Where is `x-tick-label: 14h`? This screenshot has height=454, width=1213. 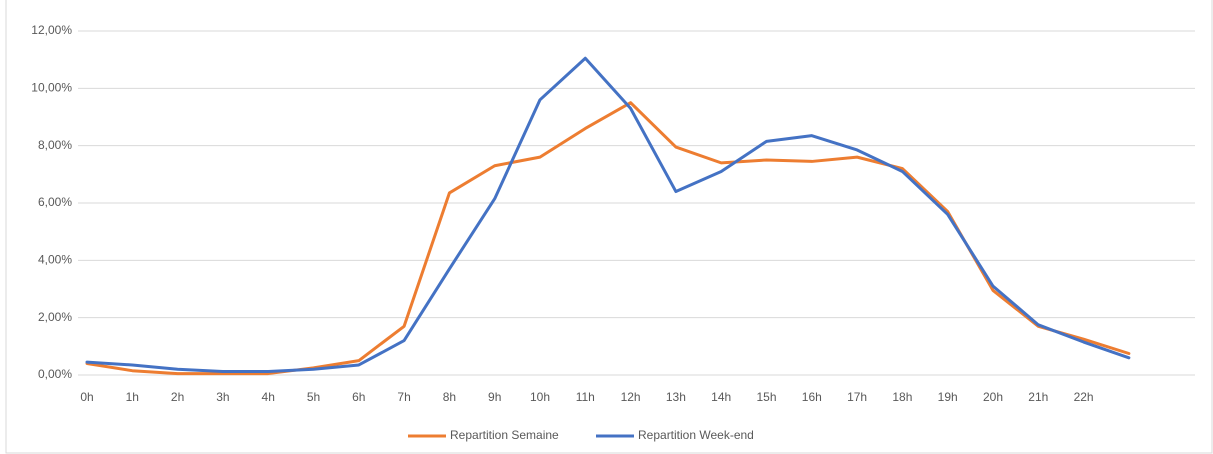 x-tick-label: 14h is located at coordinates (721, 397).